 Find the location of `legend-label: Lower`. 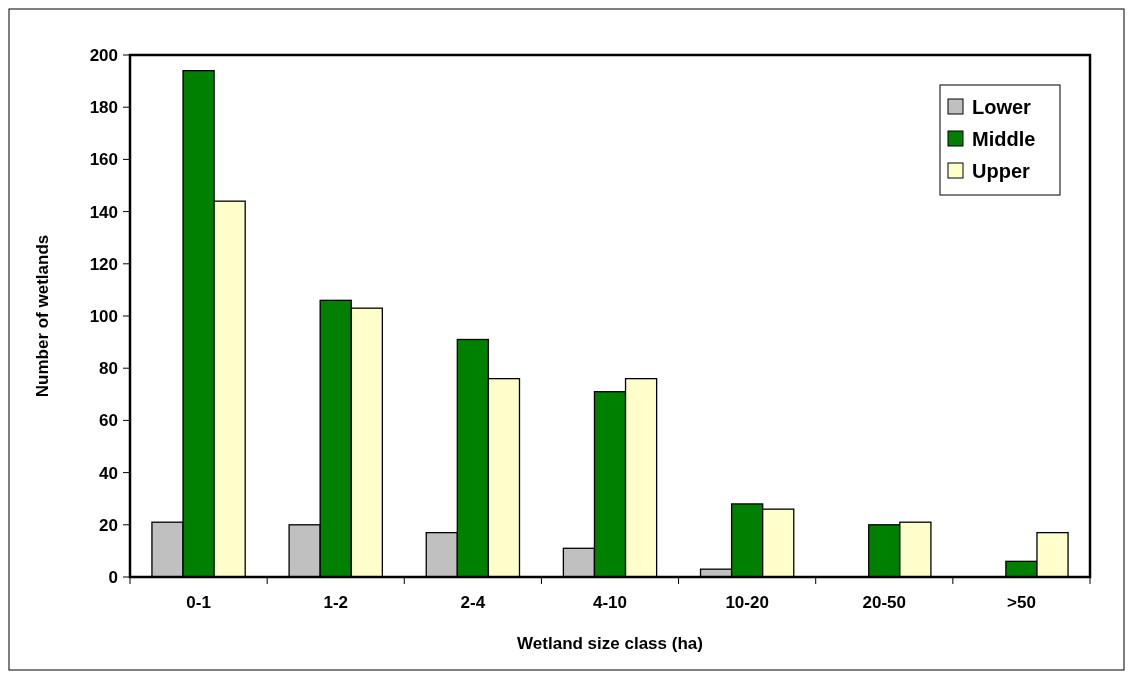

legend-label: Lower is located at coordinates (1002, 107).